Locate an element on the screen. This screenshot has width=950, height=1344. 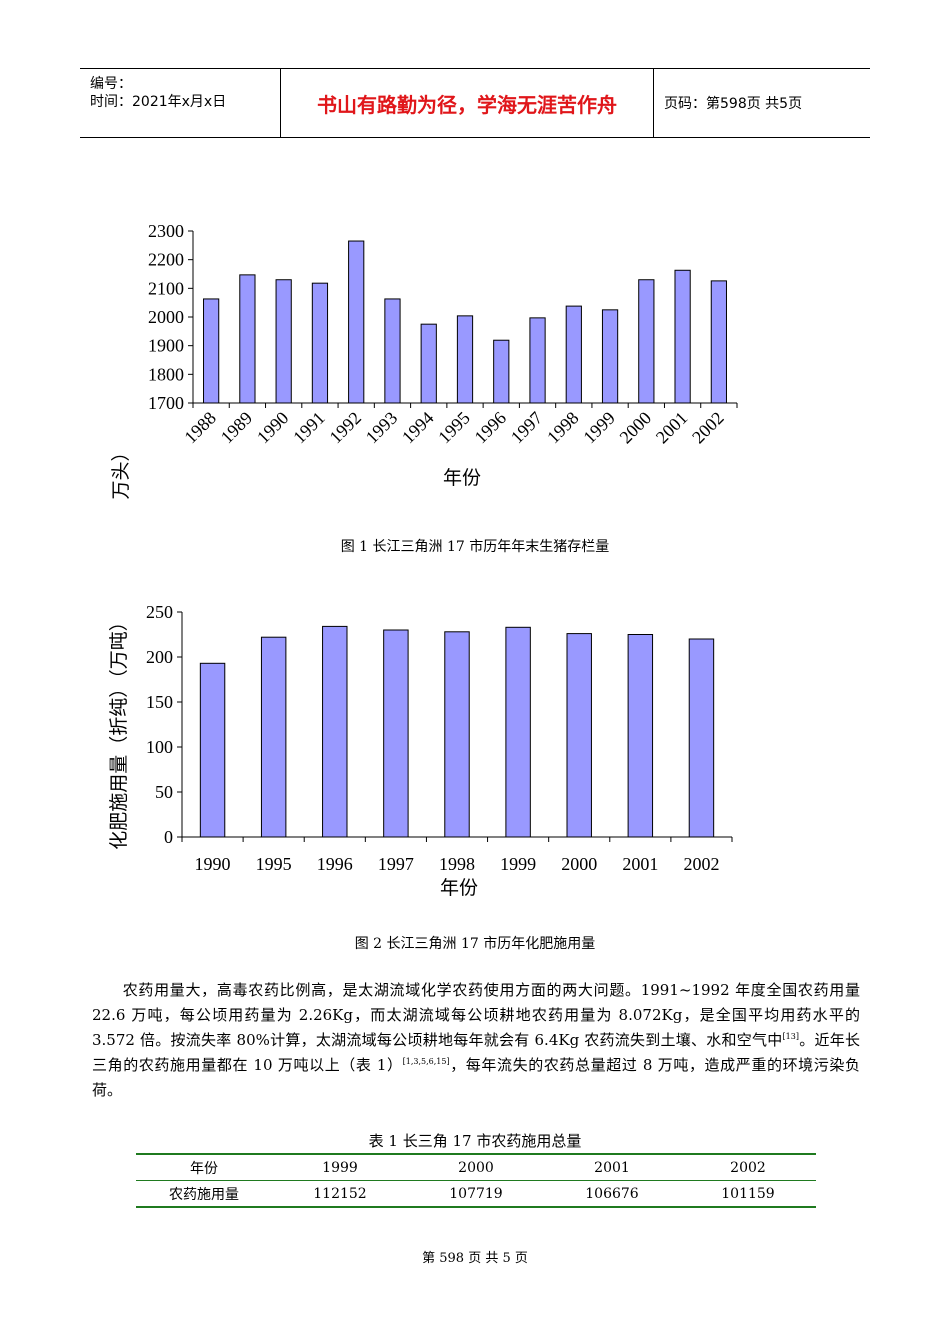
table-cell: 107719 is located at coordinates (476, 1194).